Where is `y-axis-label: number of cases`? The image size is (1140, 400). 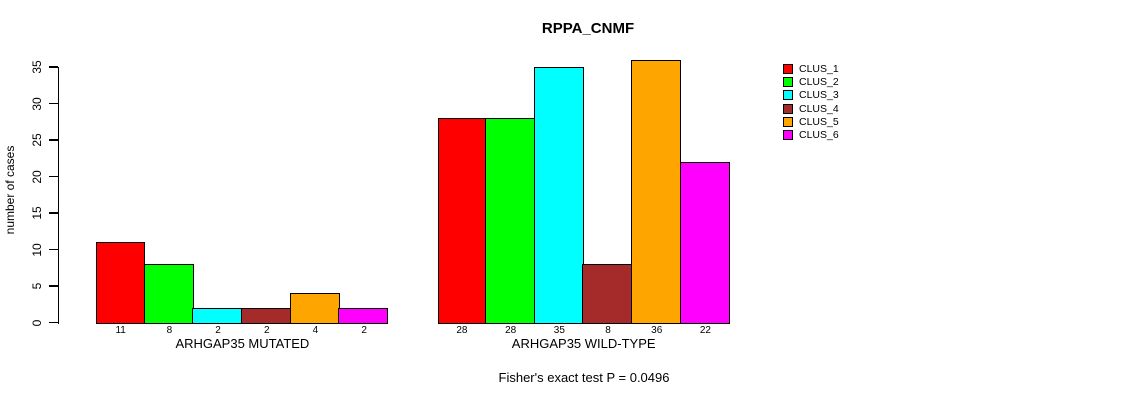 y-axis-label: number of cases is located at coordinates (10, 190).